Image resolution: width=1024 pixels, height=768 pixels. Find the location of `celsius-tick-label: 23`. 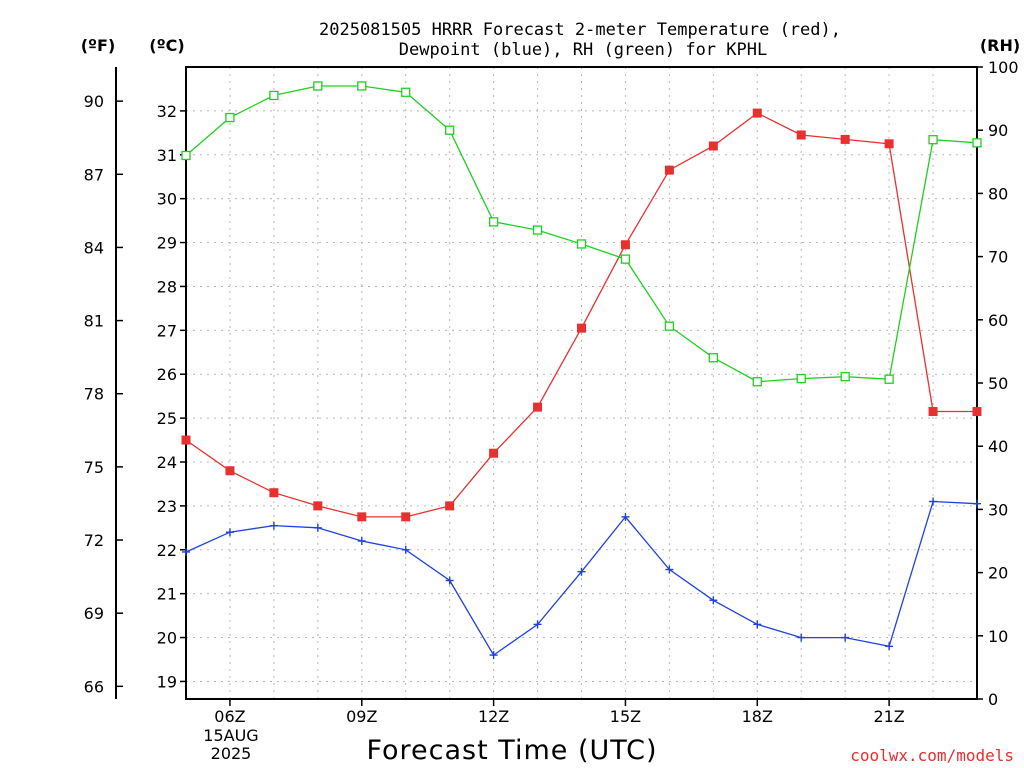

celsius-tick-label: 23 is located at coordinates (167, 506).